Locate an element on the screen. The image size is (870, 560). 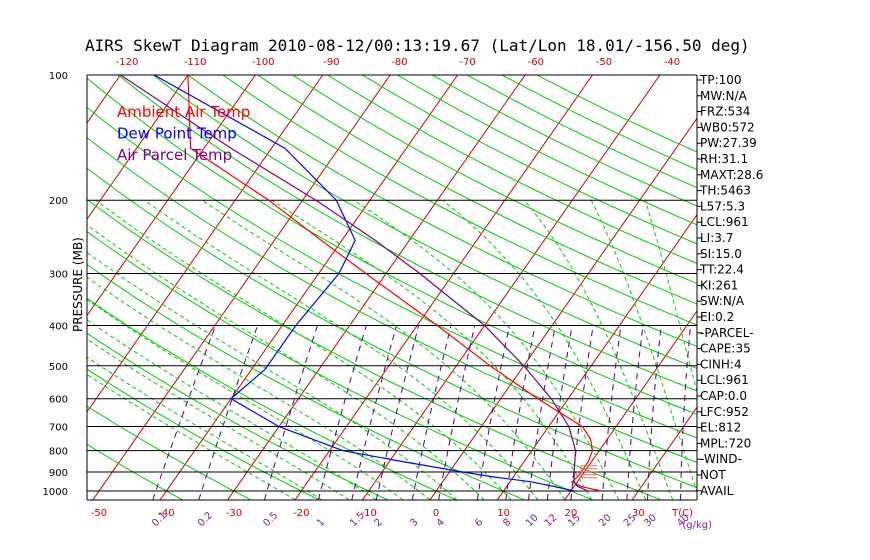
stats-item: SI:15.0 is located at coordinates (721, 254).